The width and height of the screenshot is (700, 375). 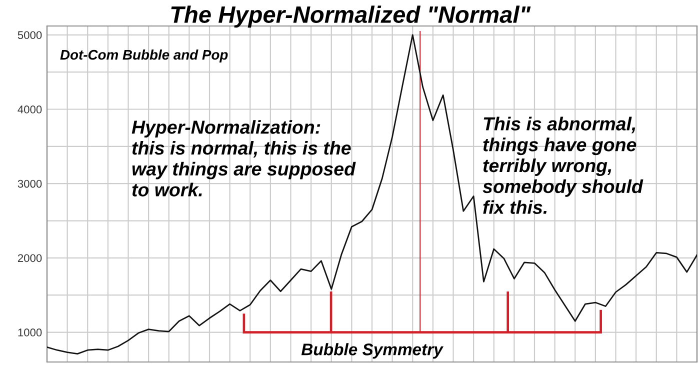 I want to click on annotation: This is abnormal, things have gone terribly wrong, somebody should fix this., so click(x=563, y=165).